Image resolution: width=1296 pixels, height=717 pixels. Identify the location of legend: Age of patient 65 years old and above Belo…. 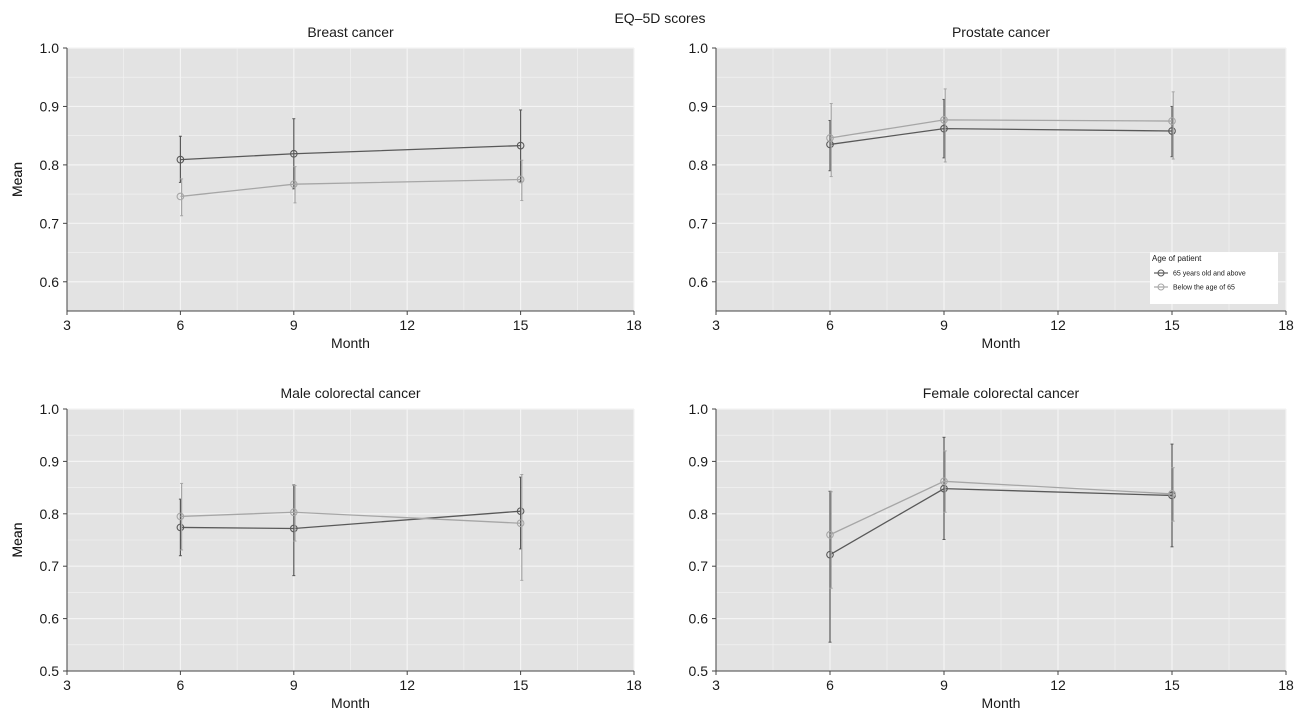
(1214, 278).